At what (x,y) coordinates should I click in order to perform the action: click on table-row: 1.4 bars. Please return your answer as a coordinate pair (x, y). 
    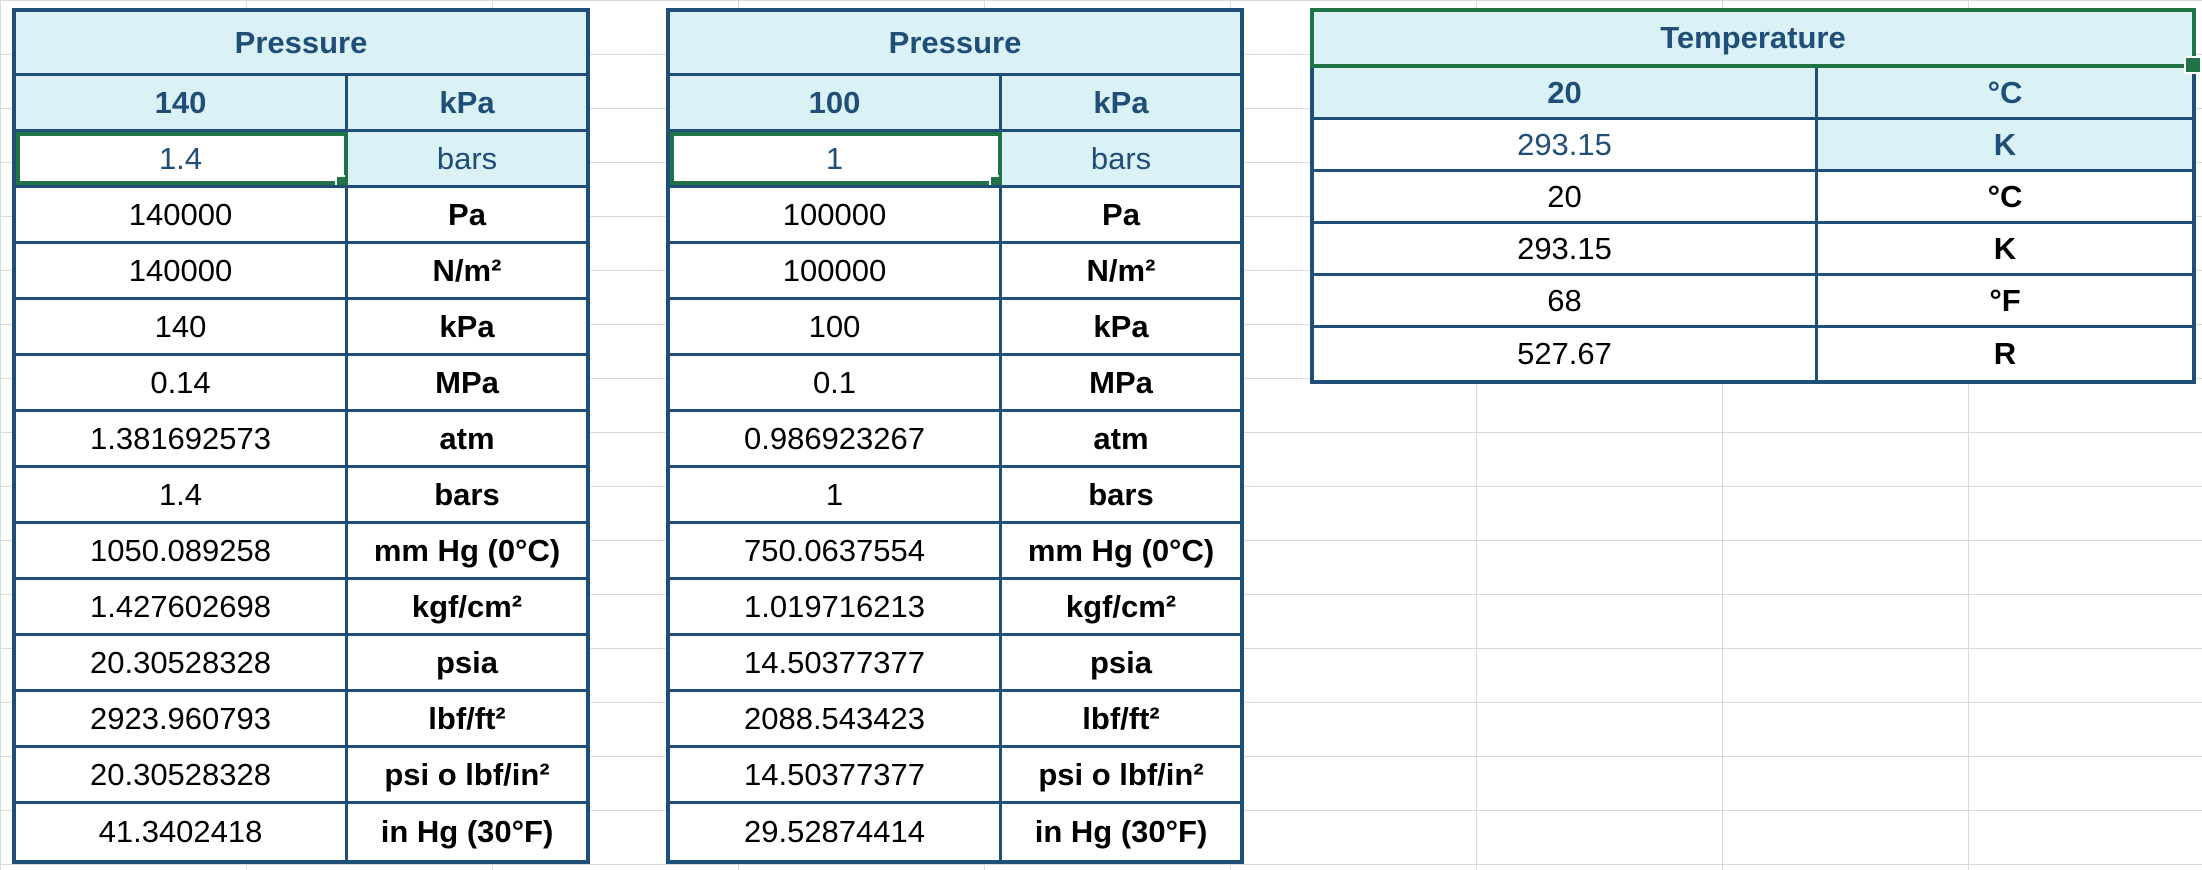
    Looking at the image, I should click on (301, 496).